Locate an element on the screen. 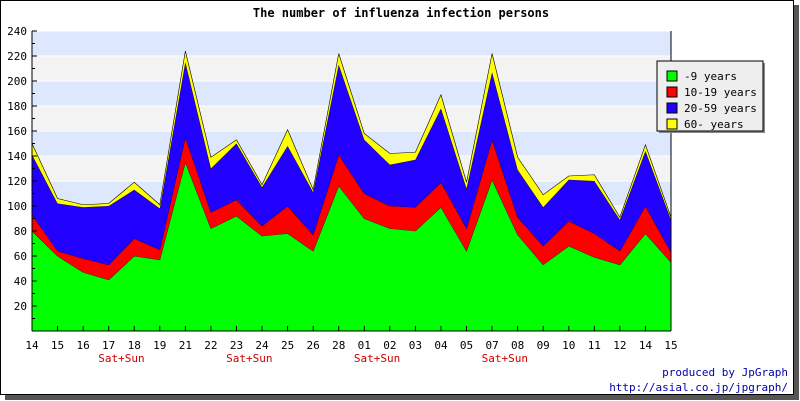 This screenshot has width=800, height=401. x-tick-label: 19 is located at coordinates (159, 345).